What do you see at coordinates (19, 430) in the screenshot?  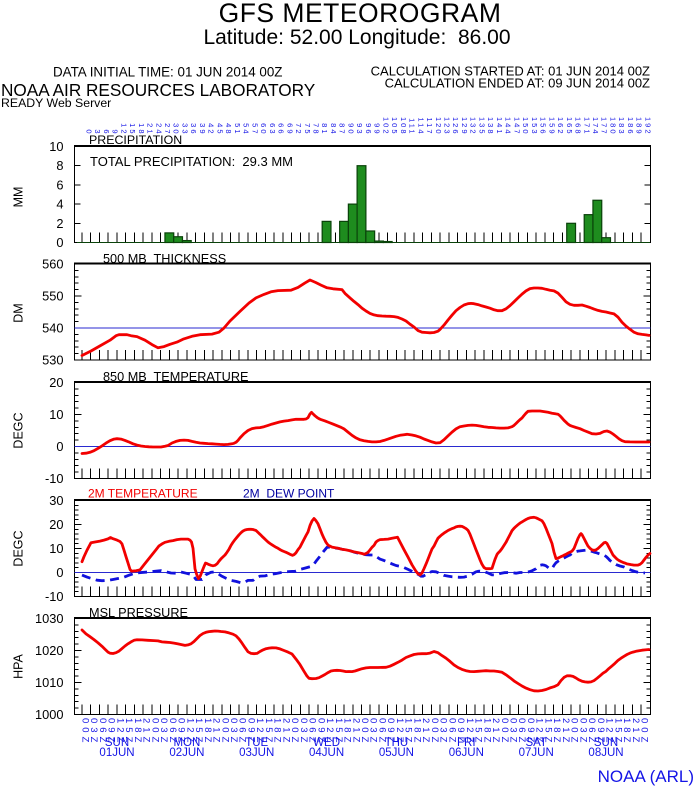 I see `svg-text: DEGC` at bounding box center [19, 430].